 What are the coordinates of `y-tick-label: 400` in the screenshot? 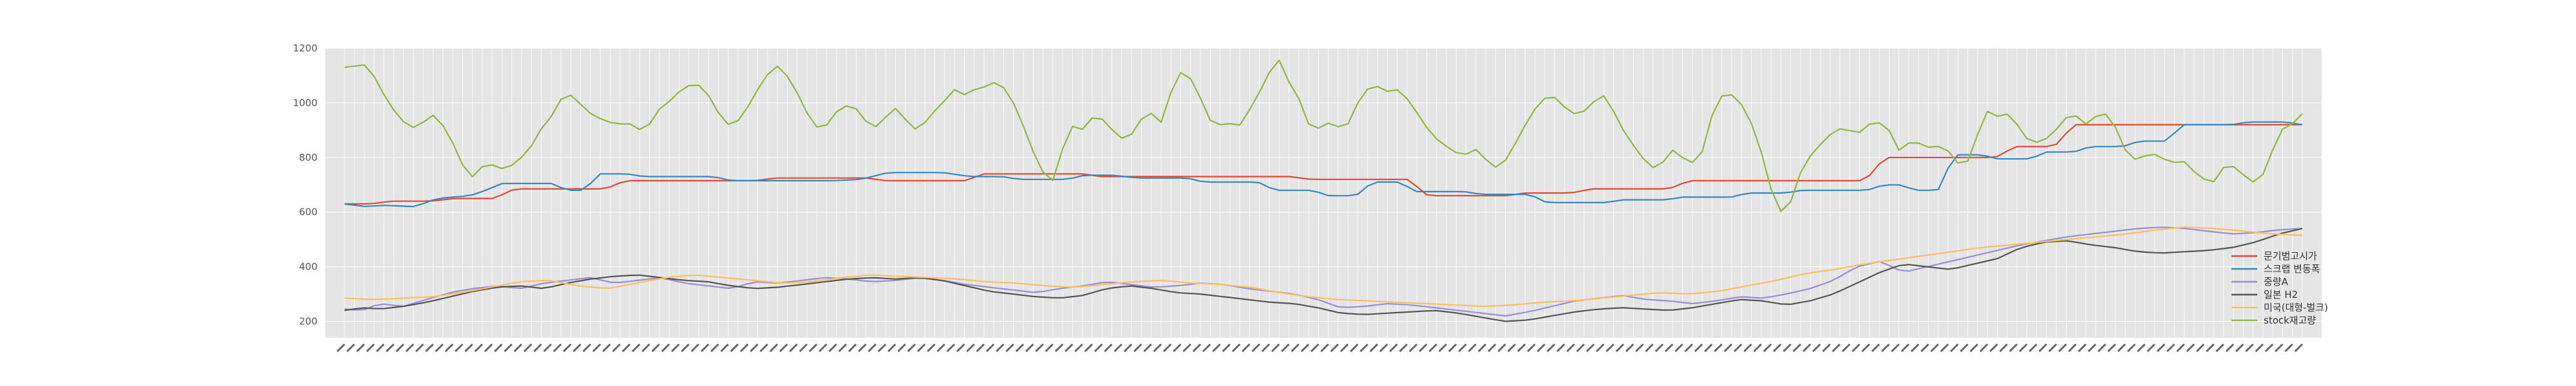 It's located at (308, 267).